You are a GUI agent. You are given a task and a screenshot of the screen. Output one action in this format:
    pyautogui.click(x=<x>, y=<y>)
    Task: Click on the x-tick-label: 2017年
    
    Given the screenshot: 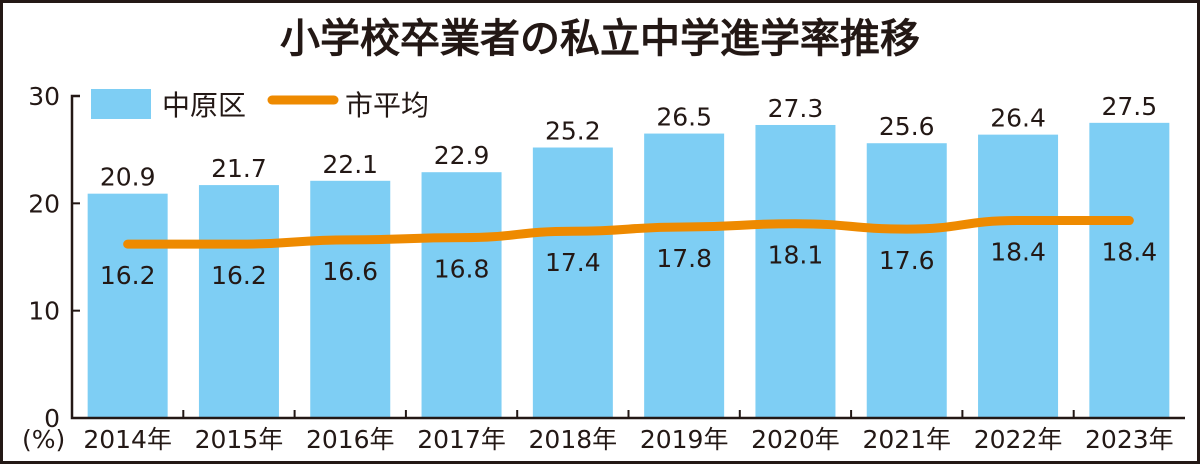 What is the action you would take?
    pyautogui.click(x=461, y=439)
    